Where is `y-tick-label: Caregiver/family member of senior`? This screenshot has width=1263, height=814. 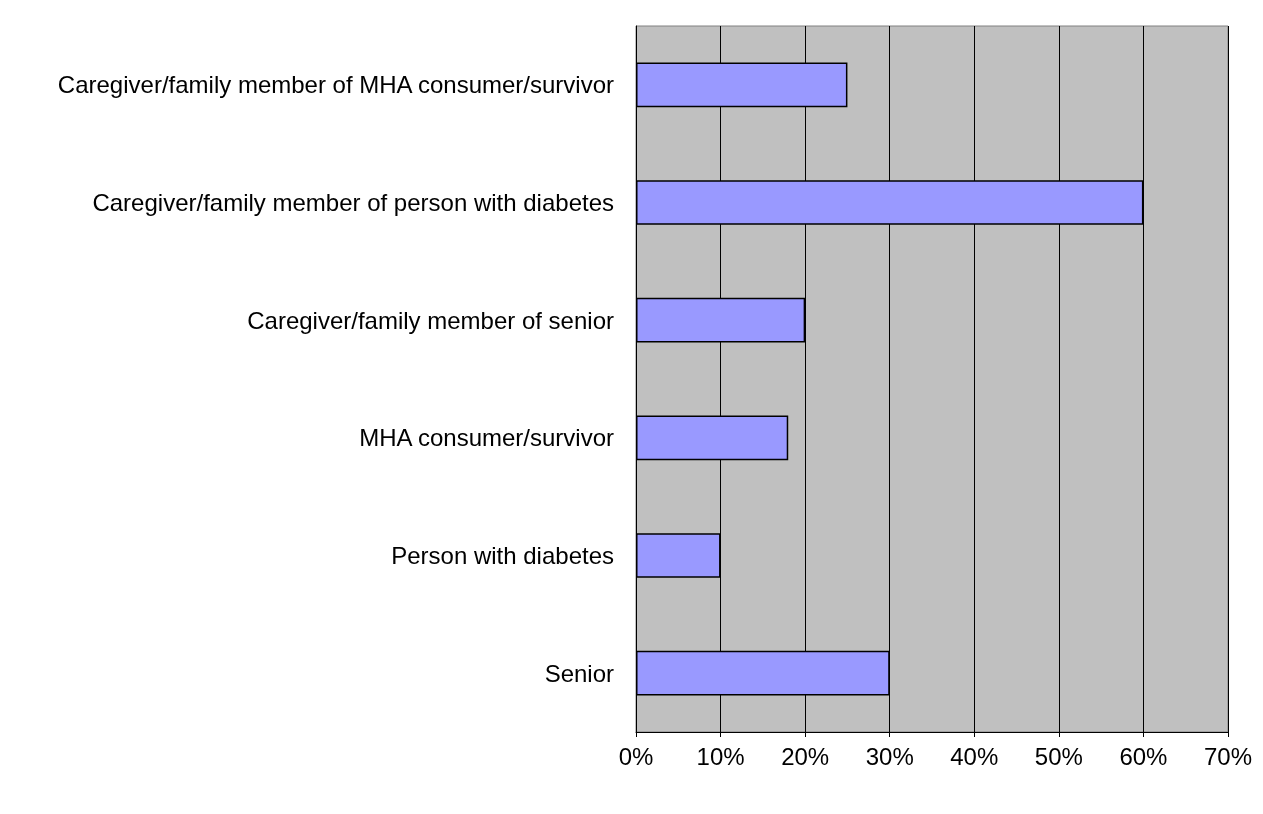
y-tick-label: Caregiver/family member of senior is located at coordinates (430, 320).